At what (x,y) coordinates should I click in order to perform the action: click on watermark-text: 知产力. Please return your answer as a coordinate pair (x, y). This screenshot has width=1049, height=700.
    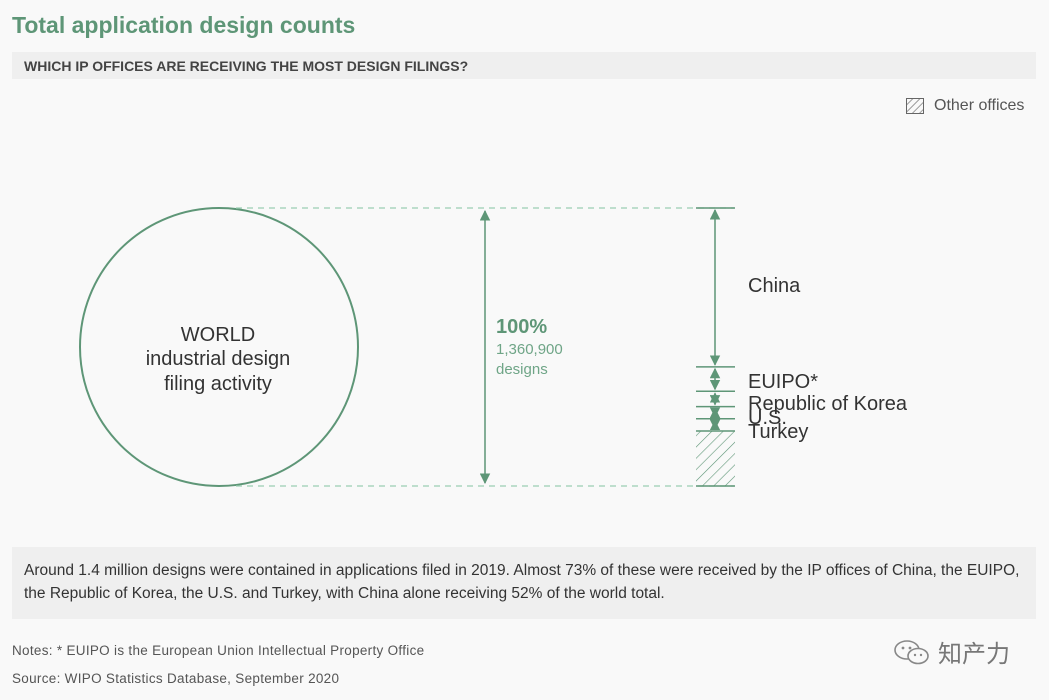
    Looking at the image, I should click on (974, 654).